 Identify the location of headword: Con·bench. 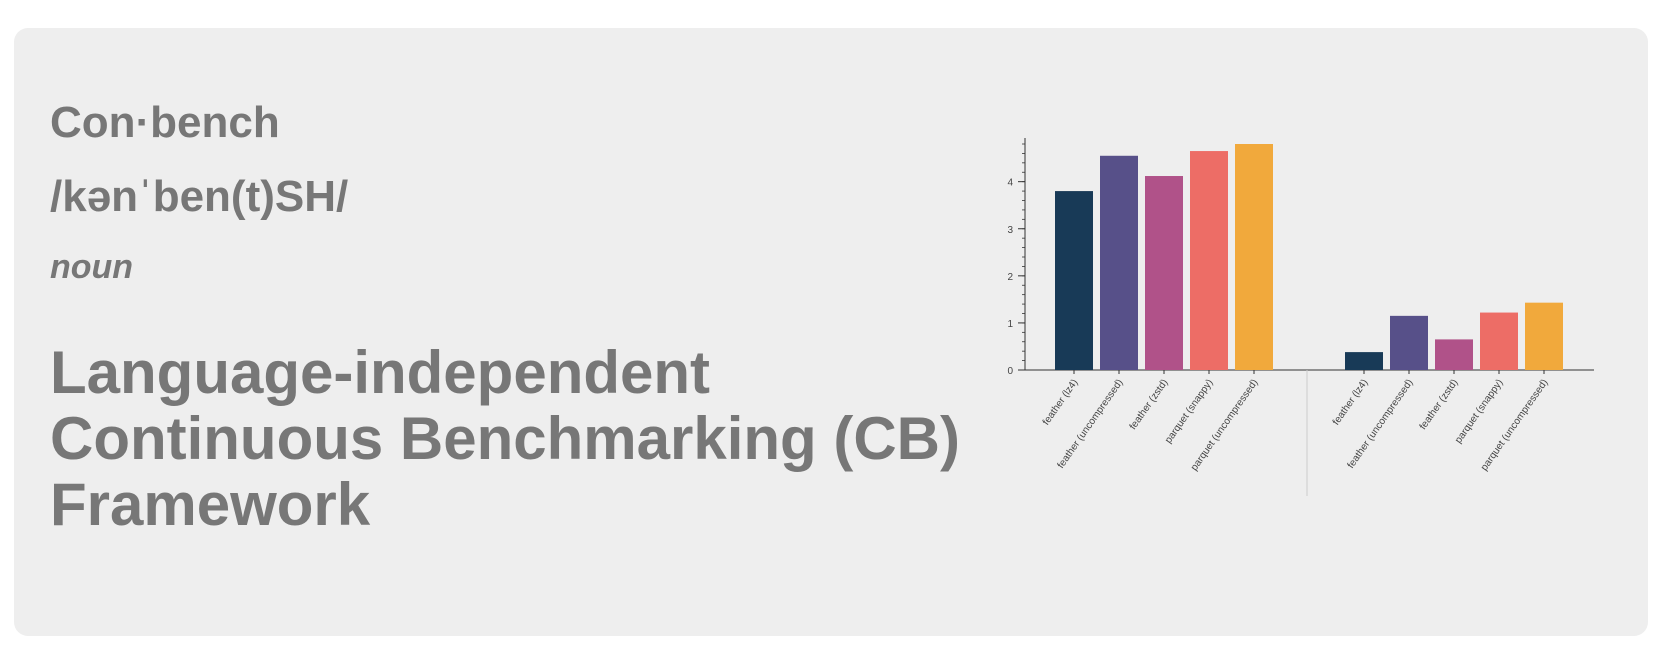
(165, 122).